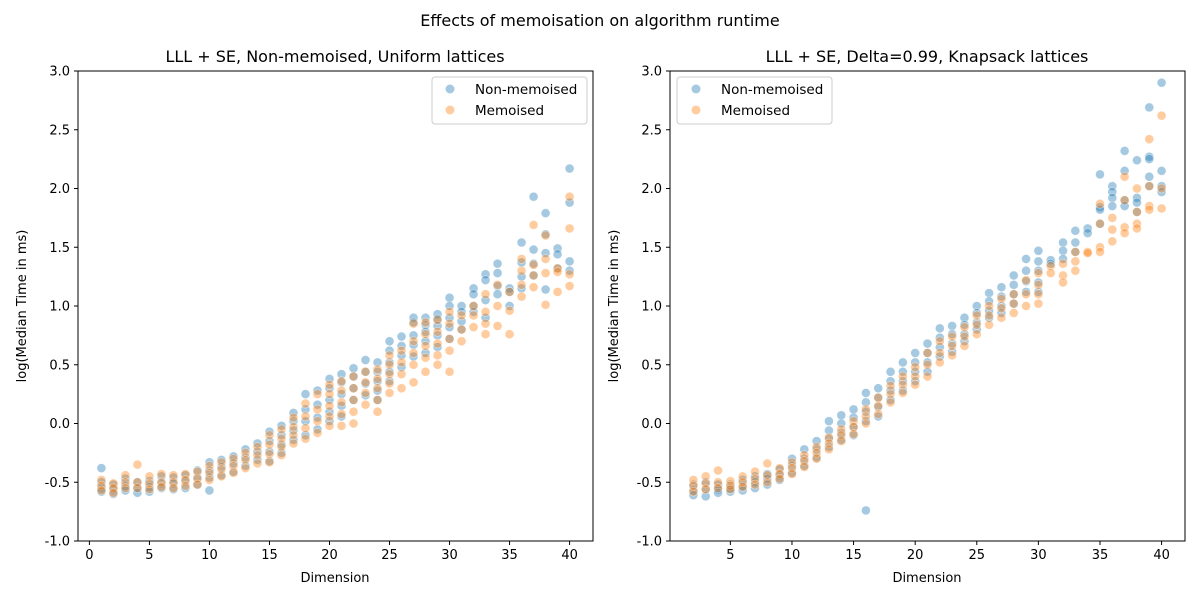  What do you see at coordinates (334, 56) in the screenshot?
I see `left-chart-title: LLL + SE, Non-memoised, Uniform lattices` at bounding box center [334, 56].